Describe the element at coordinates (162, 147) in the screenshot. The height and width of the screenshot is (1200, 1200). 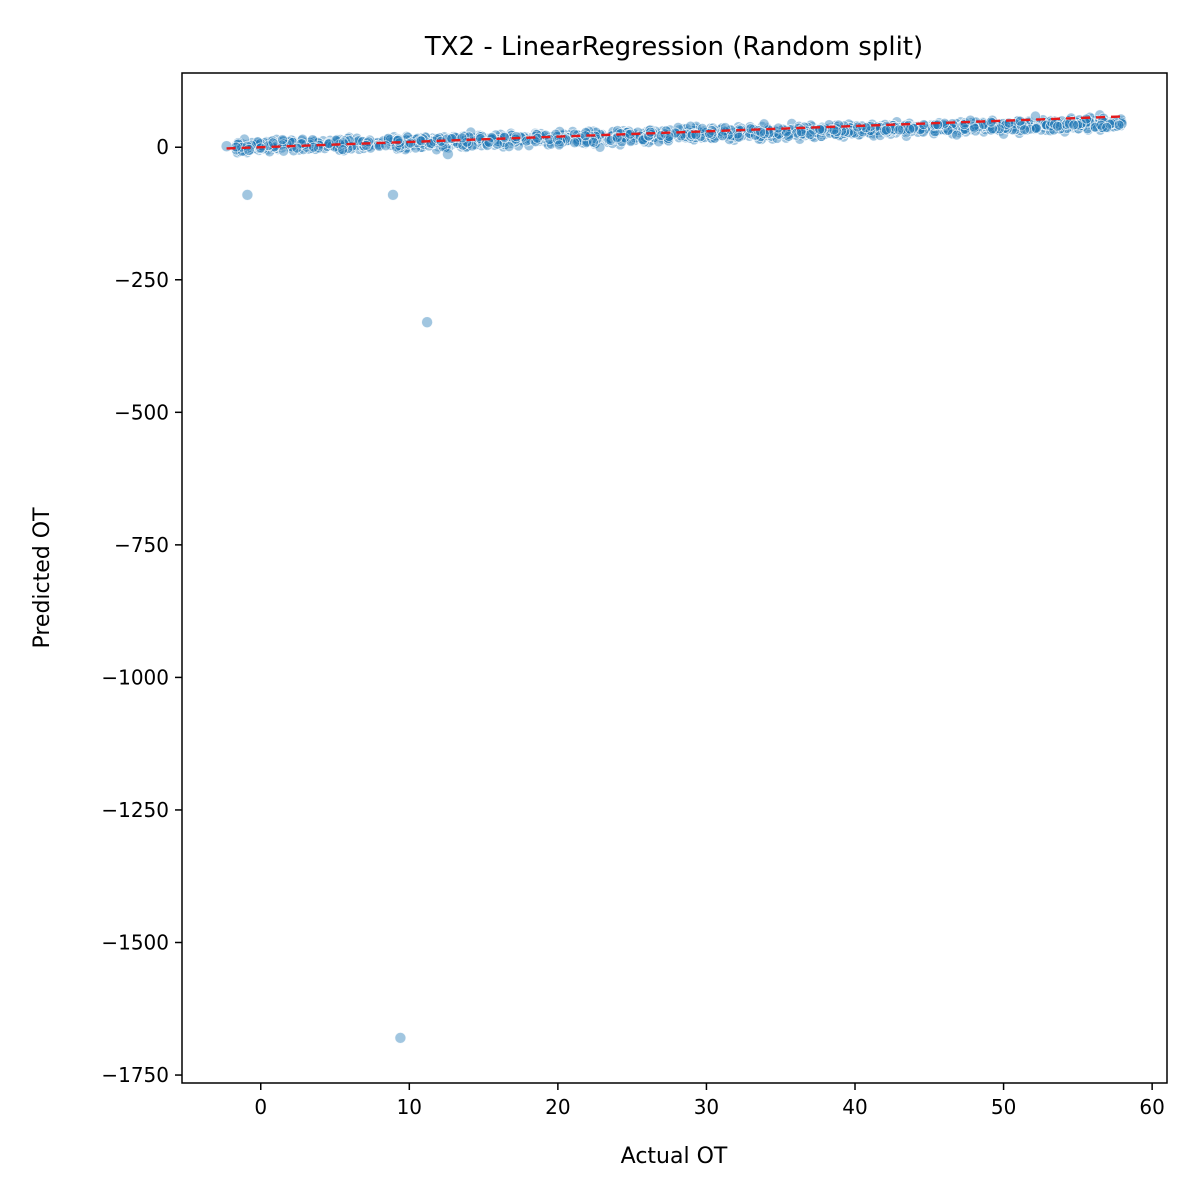
I see `y-tick-label: 0` at that location.